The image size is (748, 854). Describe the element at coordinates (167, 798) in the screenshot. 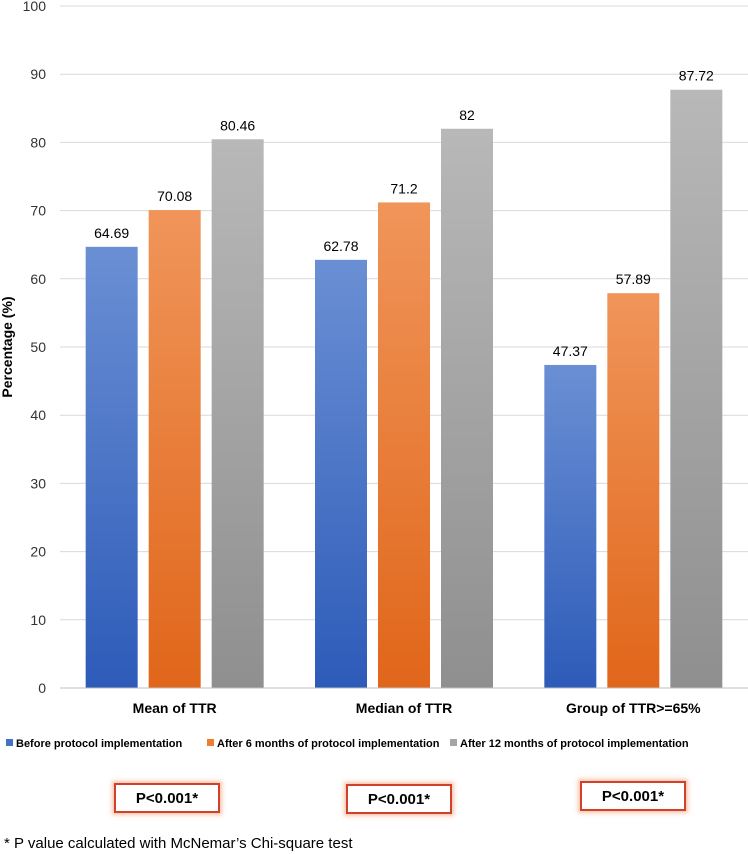

I see `p-value-box-mean: P<0.001*` at that location.